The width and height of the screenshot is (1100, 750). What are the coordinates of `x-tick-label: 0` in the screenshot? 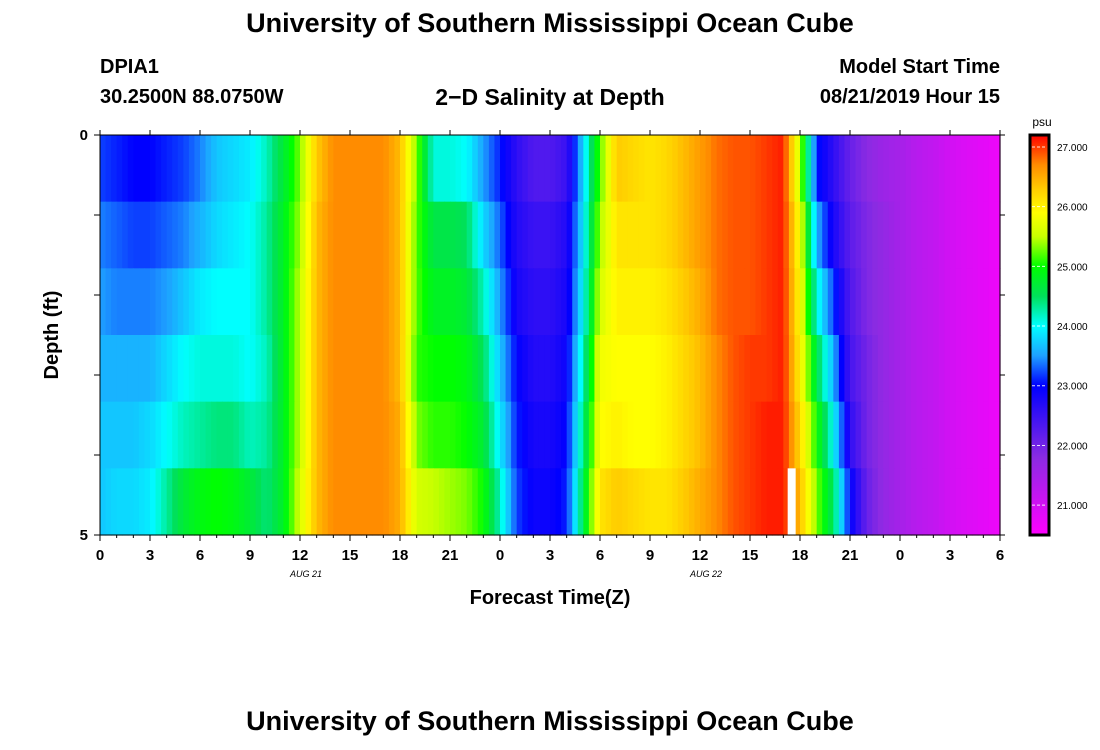 It's located at (100, 555).